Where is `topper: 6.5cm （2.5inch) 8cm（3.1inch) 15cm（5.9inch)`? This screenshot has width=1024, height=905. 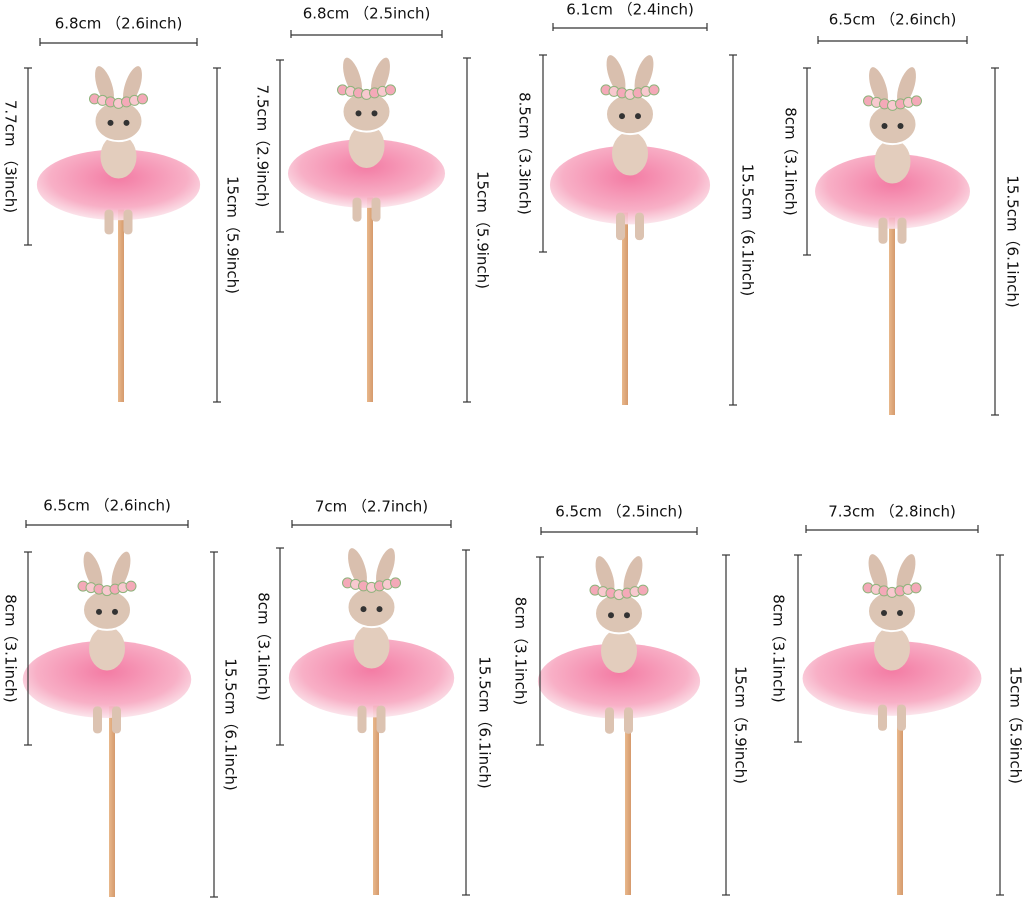 topper: 6.5cm （2.5inch) 8cm（3.1inch) 15cm（5.9inch) is located at coordinates (631, 699).